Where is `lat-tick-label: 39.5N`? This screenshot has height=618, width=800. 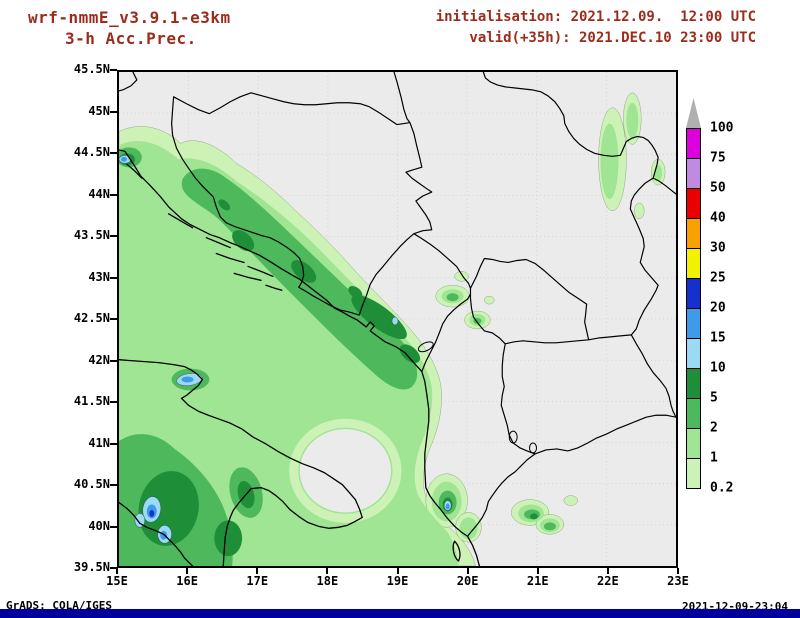 lat-tick-label: 39.5N is located at coordinates (91, 567).